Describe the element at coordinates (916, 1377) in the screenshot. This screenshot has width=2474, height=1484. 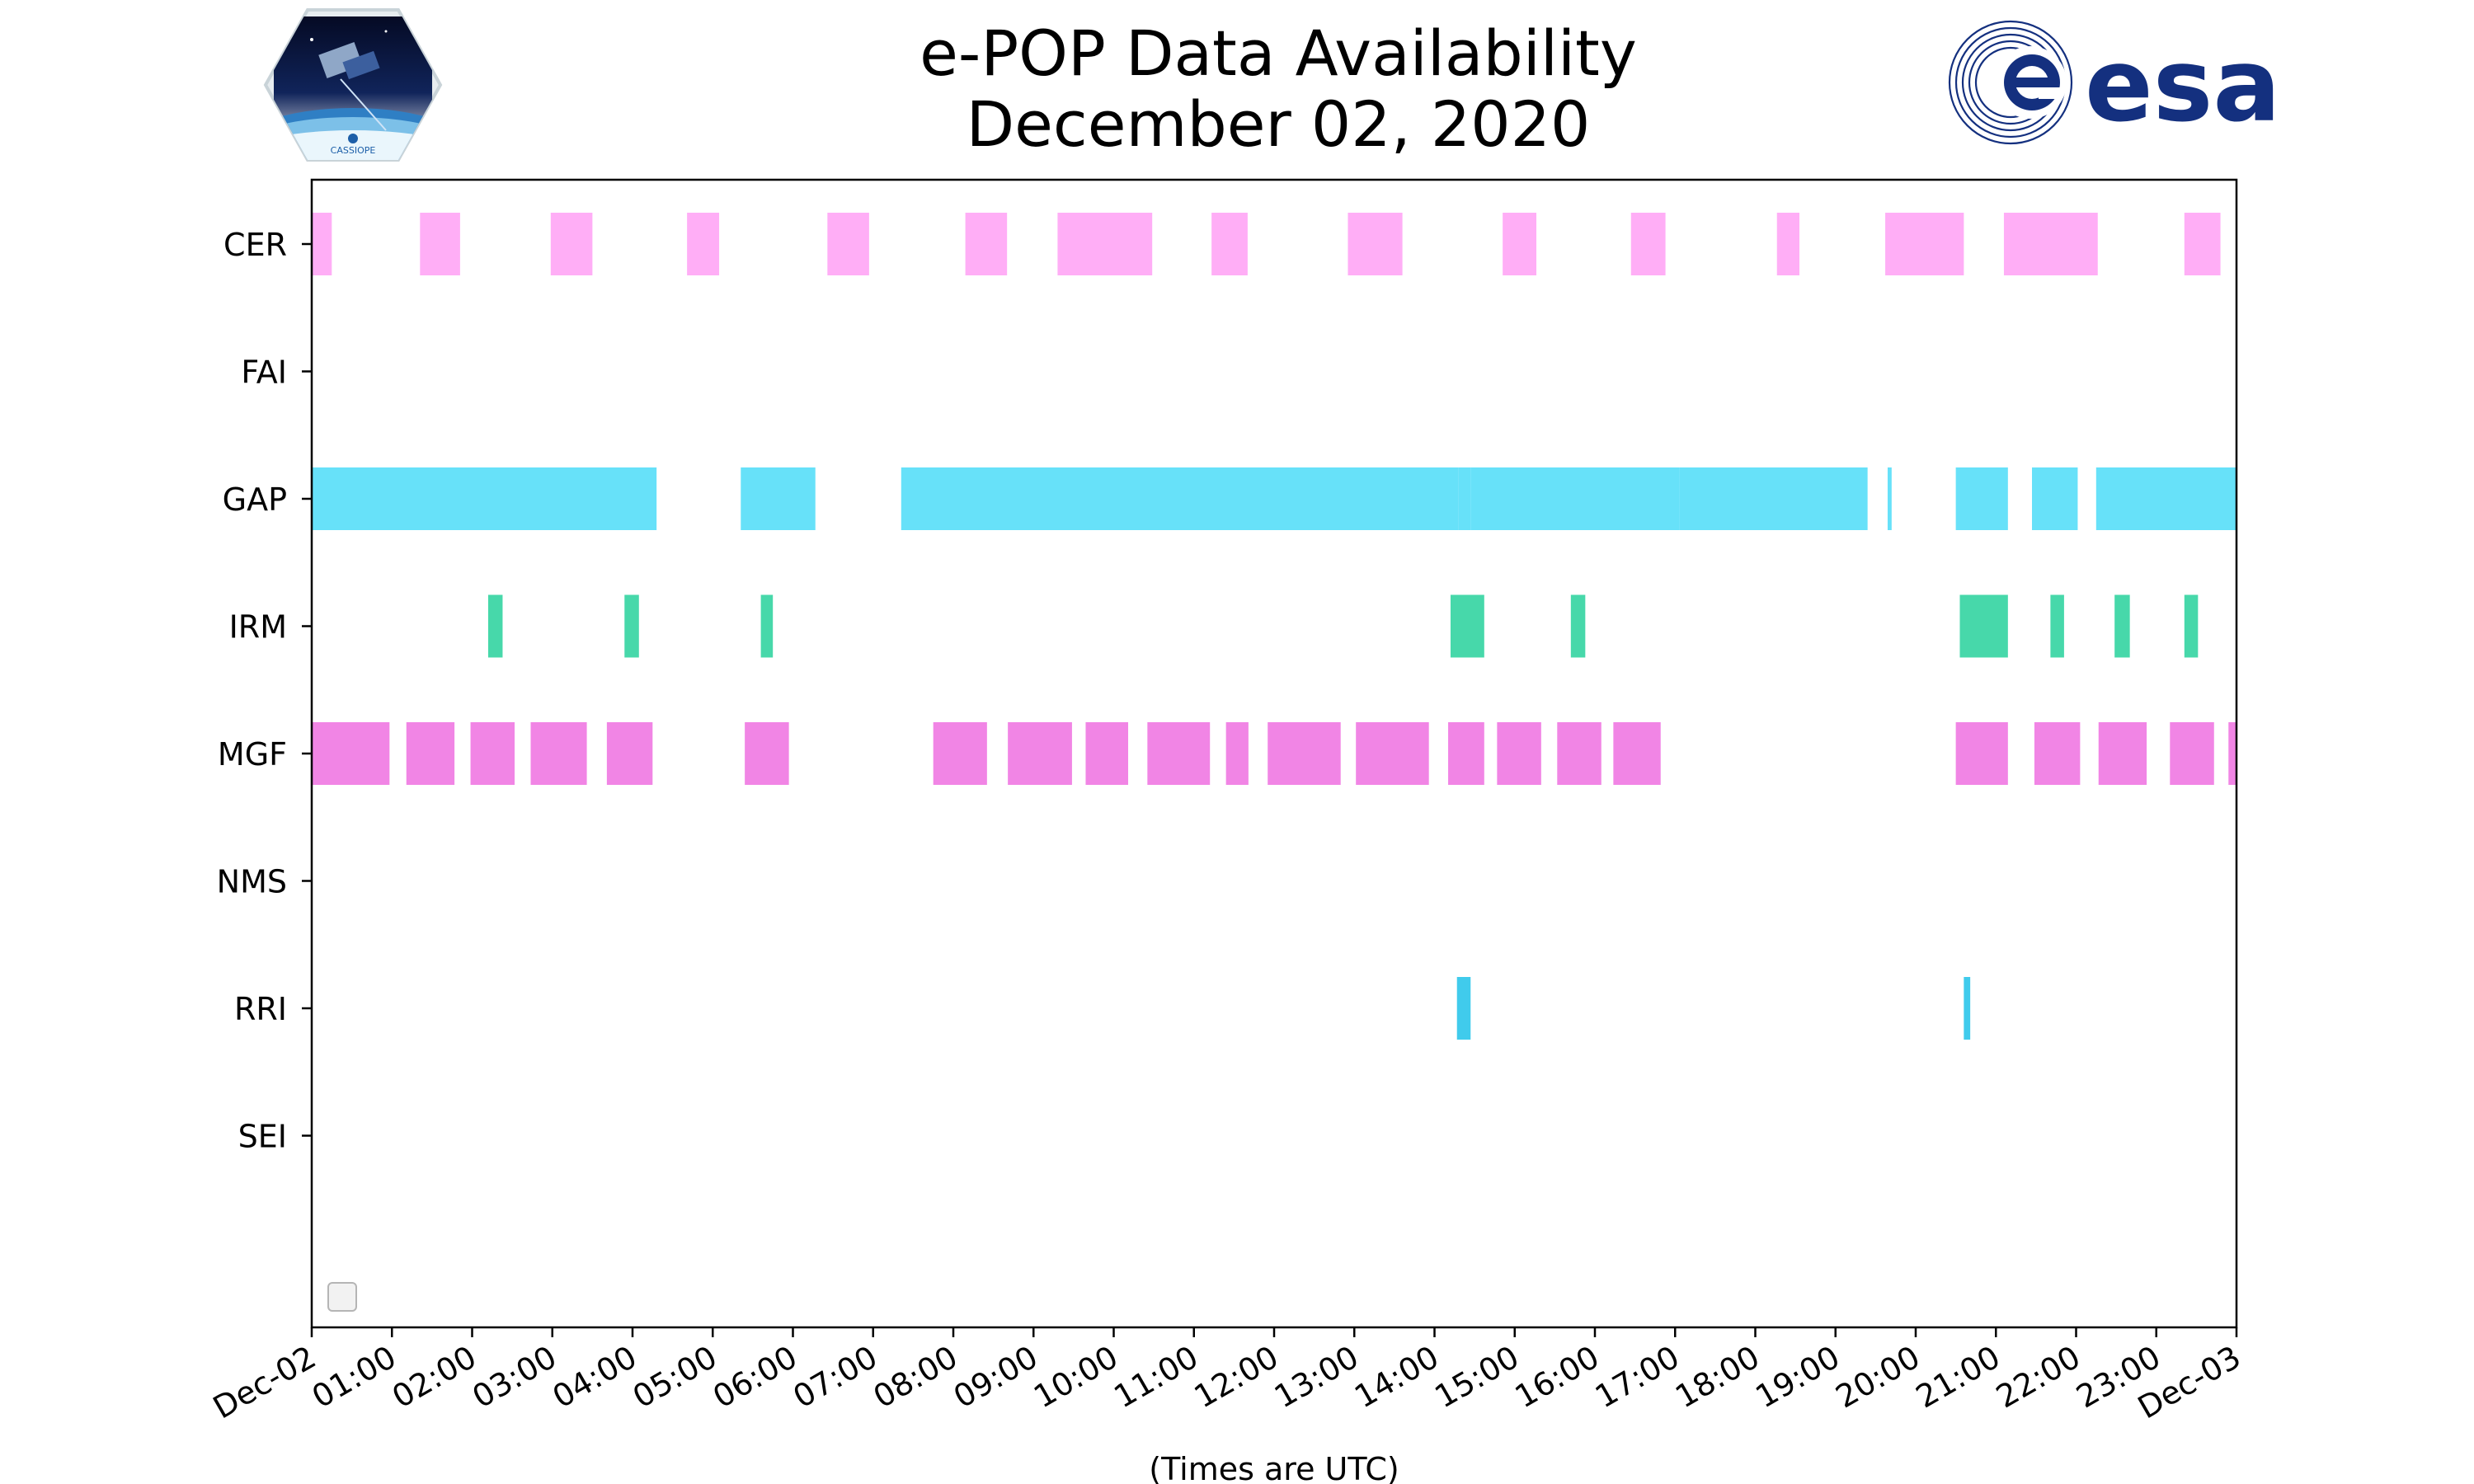
I see `x-tick-label-8: 08:00` at that location.